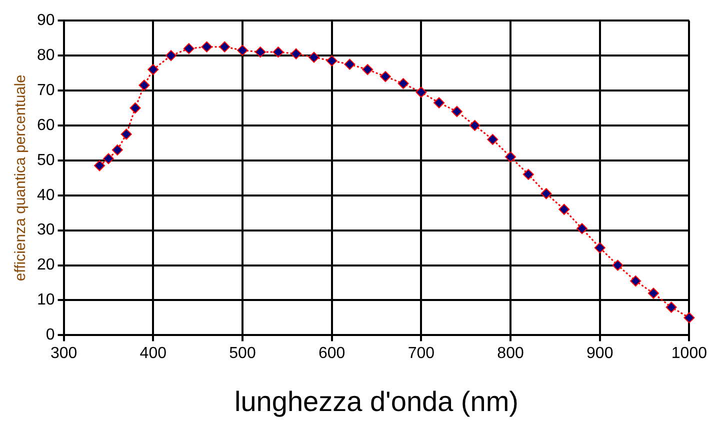 Image resolution: width=718 pixels, height=432 pixels. I want to click on x-tick-label: 600, so click(332, 353).